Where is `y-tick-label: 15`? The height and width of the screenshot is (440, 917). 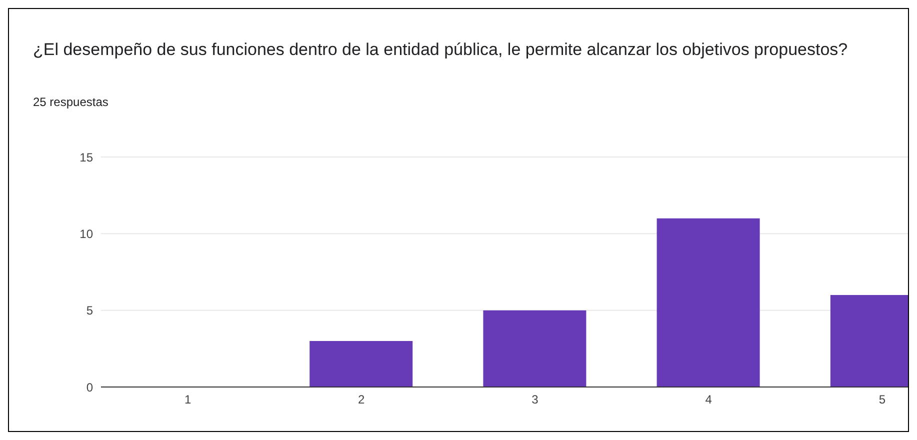
y-tick-label: 15 is located at coordinates (87, 157).